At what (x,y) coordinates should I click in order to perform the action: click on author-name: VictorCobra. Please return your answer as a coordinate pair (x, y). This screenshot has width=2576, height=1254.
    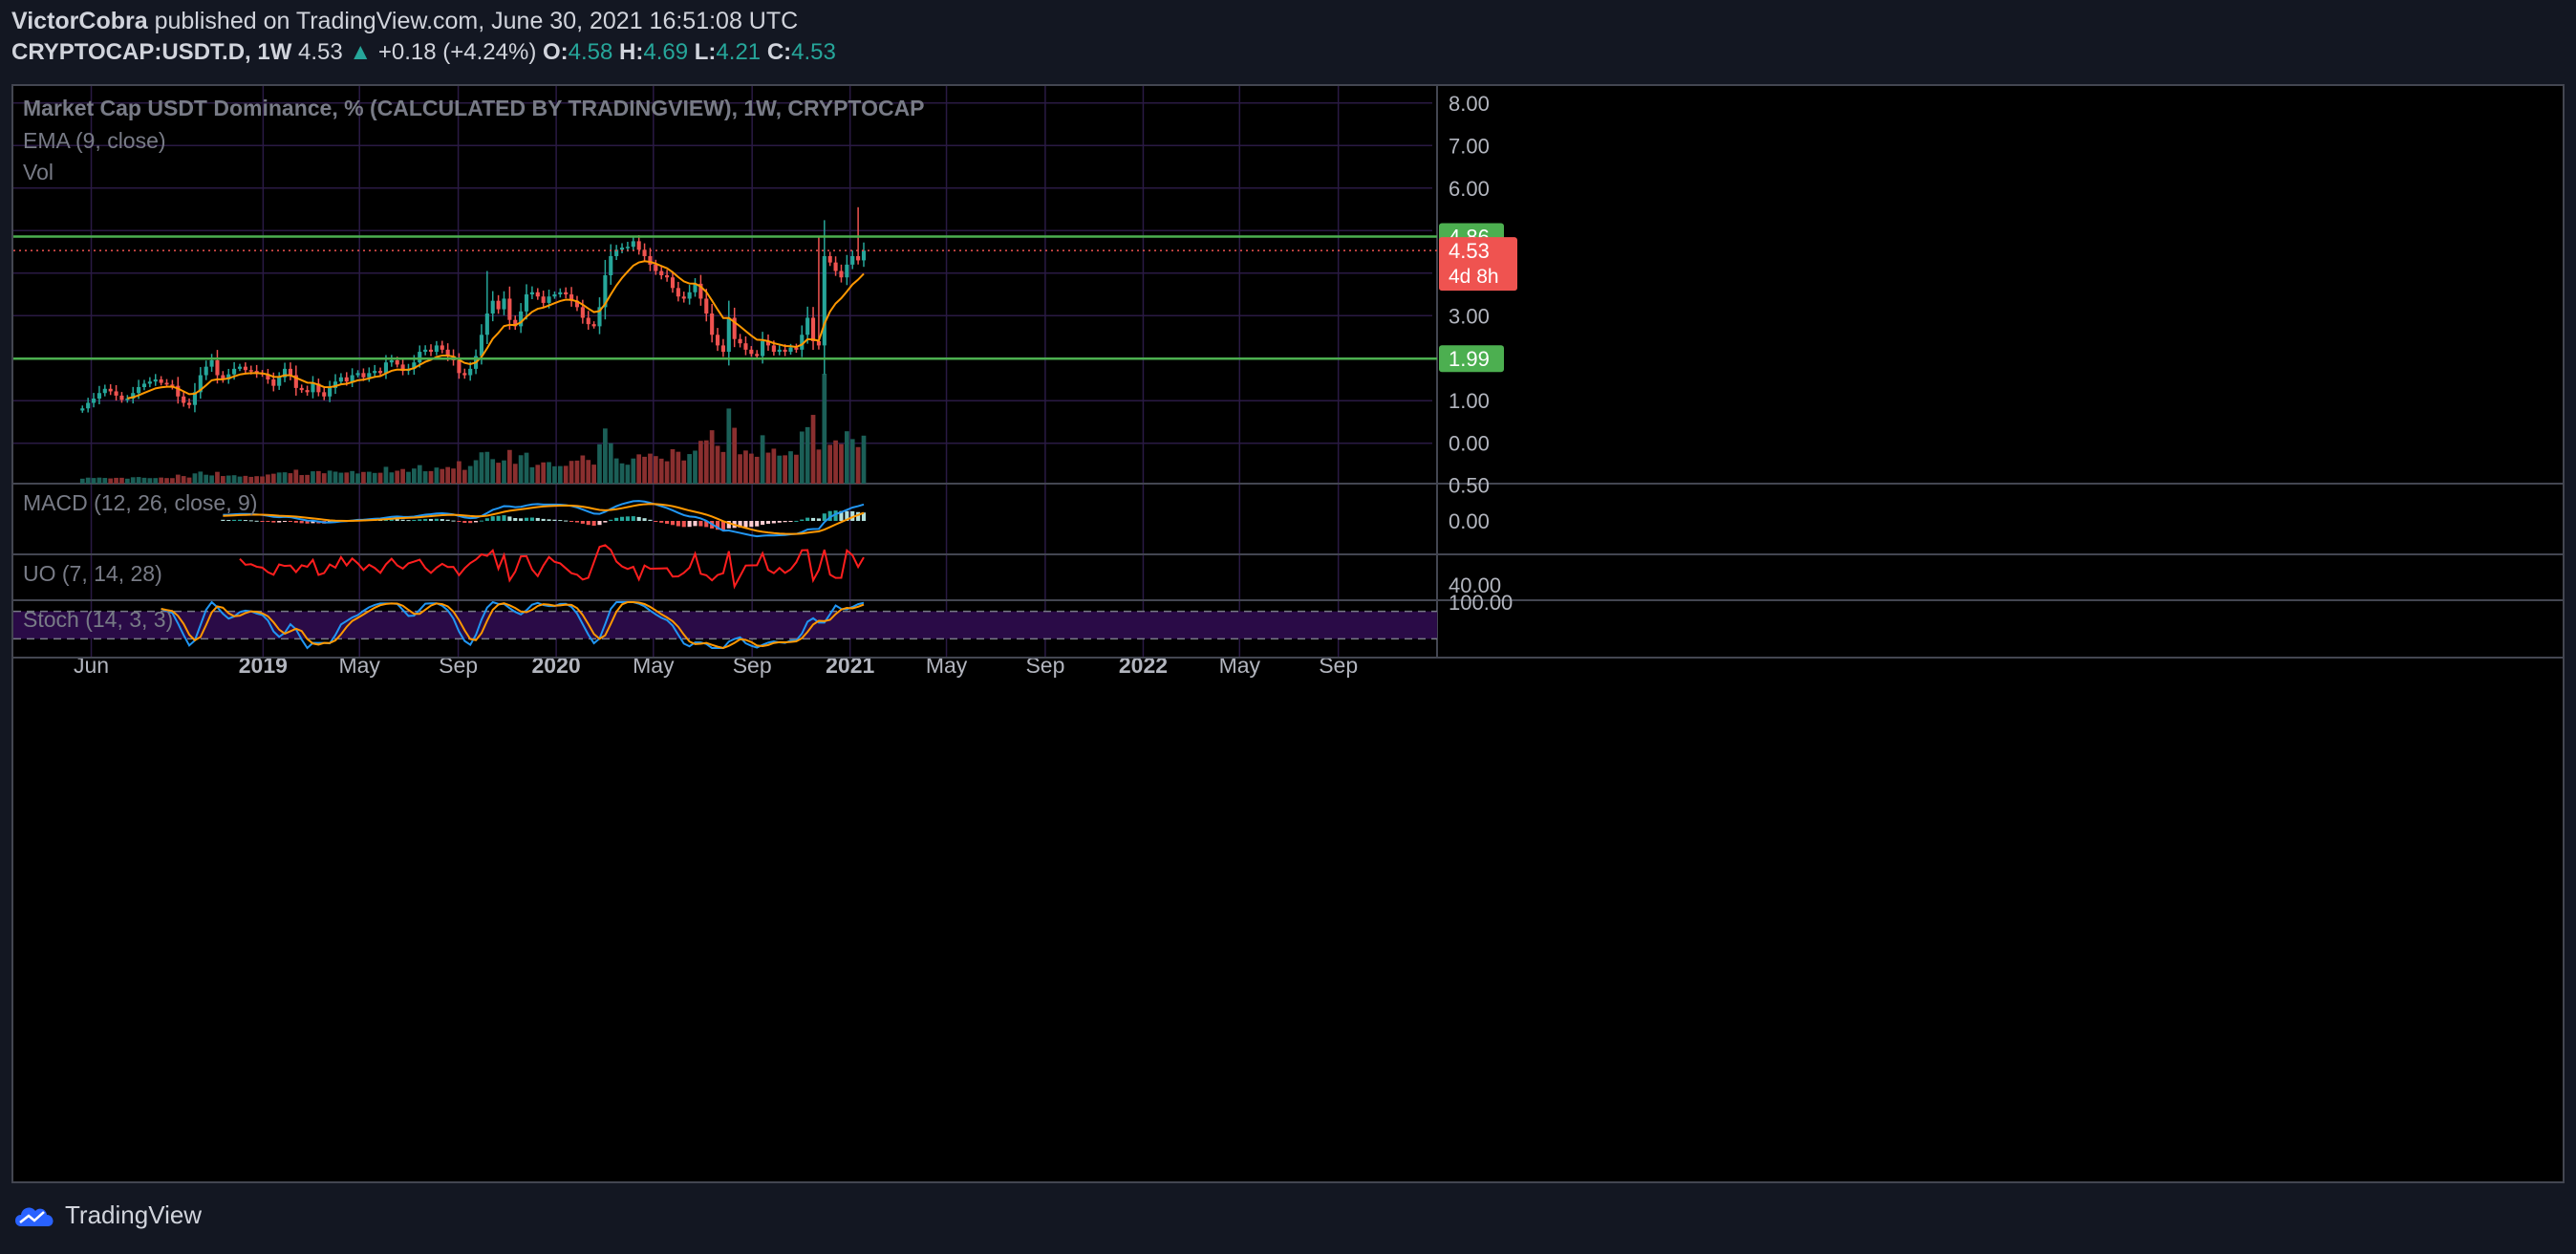
    Looking at the image, I should click on (79, 21).